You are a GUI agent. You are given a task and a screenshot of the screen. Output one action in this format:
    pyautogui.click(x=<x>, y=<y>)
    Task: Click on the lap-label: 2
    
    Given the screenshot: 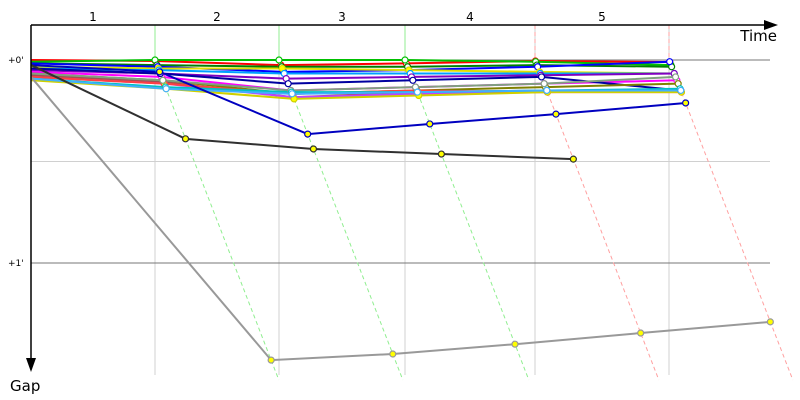 What is the action you would take?
    pyautogui.click(x=217, y=17)
    